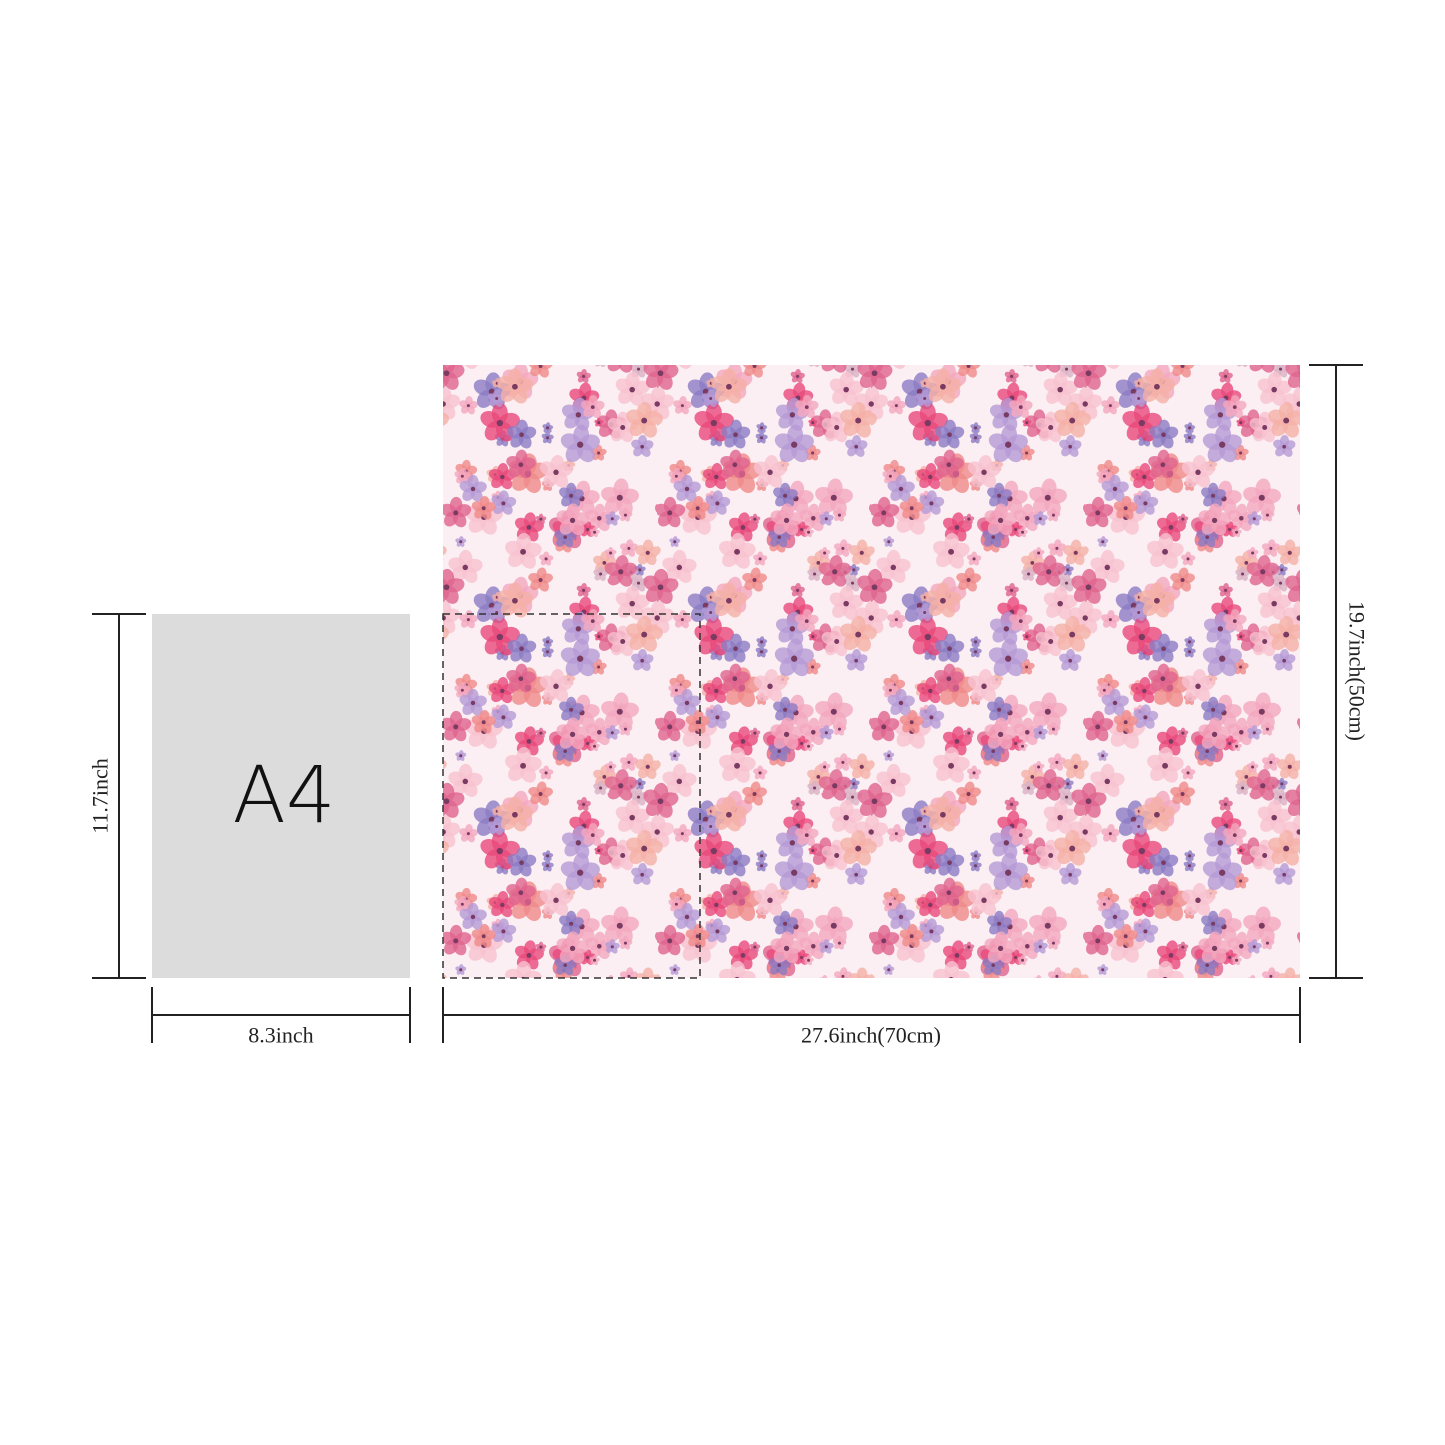 The height and width of the screenshot is (1445, 1445). Describe the element at coordinates (280, 1035) in the screenshot. I see `a4-width-label: 8.3inch` at that location.